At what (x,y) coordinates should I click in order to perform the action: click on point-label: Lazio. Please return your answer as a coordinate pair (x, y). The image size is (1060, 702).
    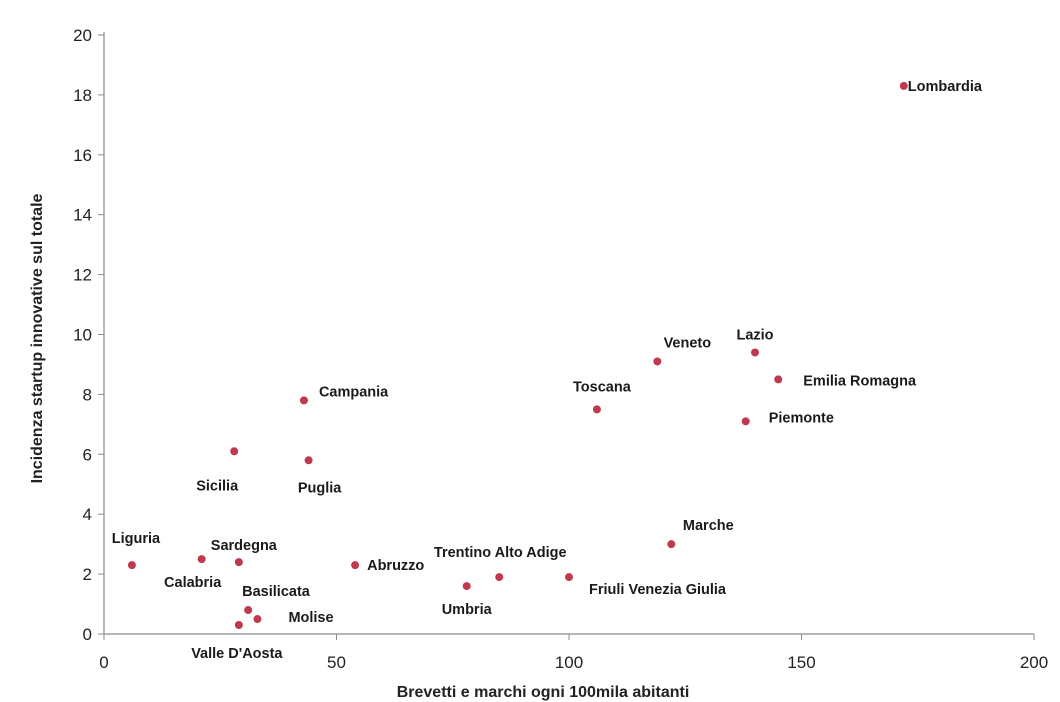
    Looking at the image, I should click on (754, 335).